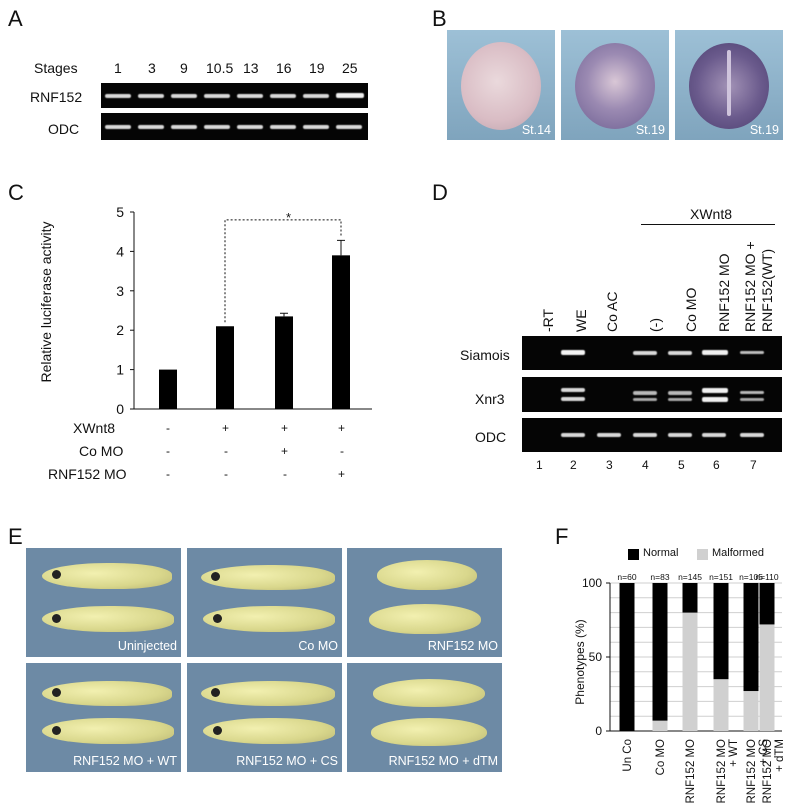  Describe the element at coordinates (103, 602) in the screenshot. I see `tadpole-photo: Uninjected` at that location.